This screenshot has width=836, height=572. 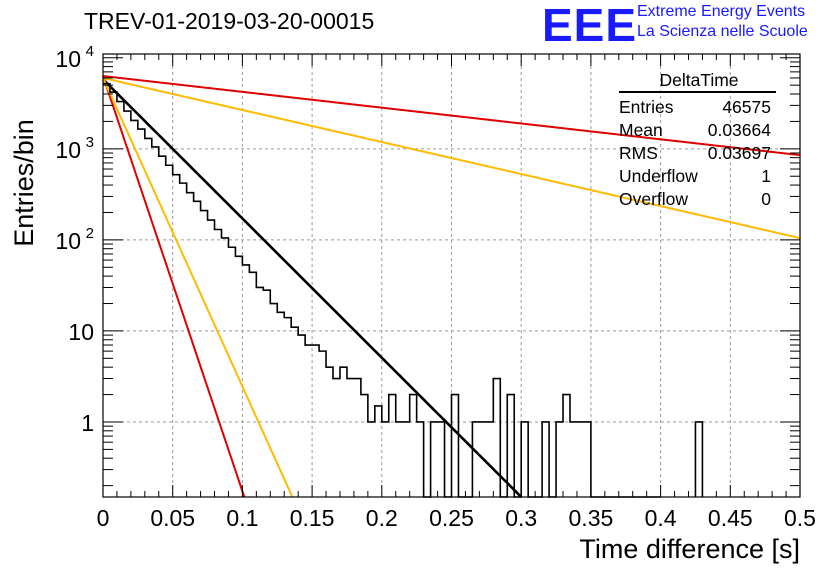 What do you see at coordinates (24, 183) in the screenshot?
I see `y-axis-label: Entries/bin` at bounding box center [24, 183].